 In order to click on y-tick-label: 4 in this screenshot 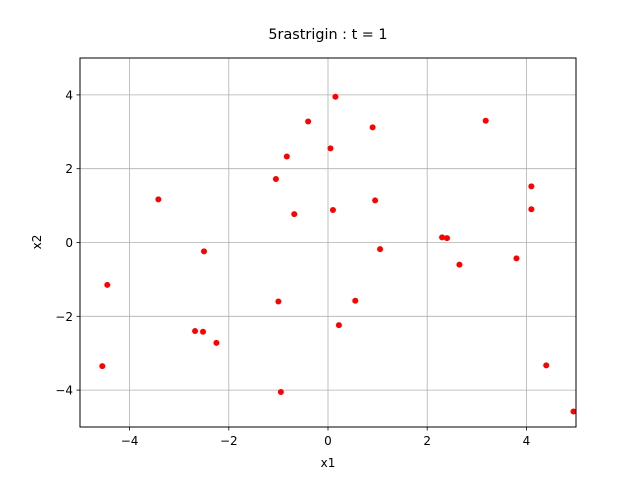, I will do `click(69, 95)`.